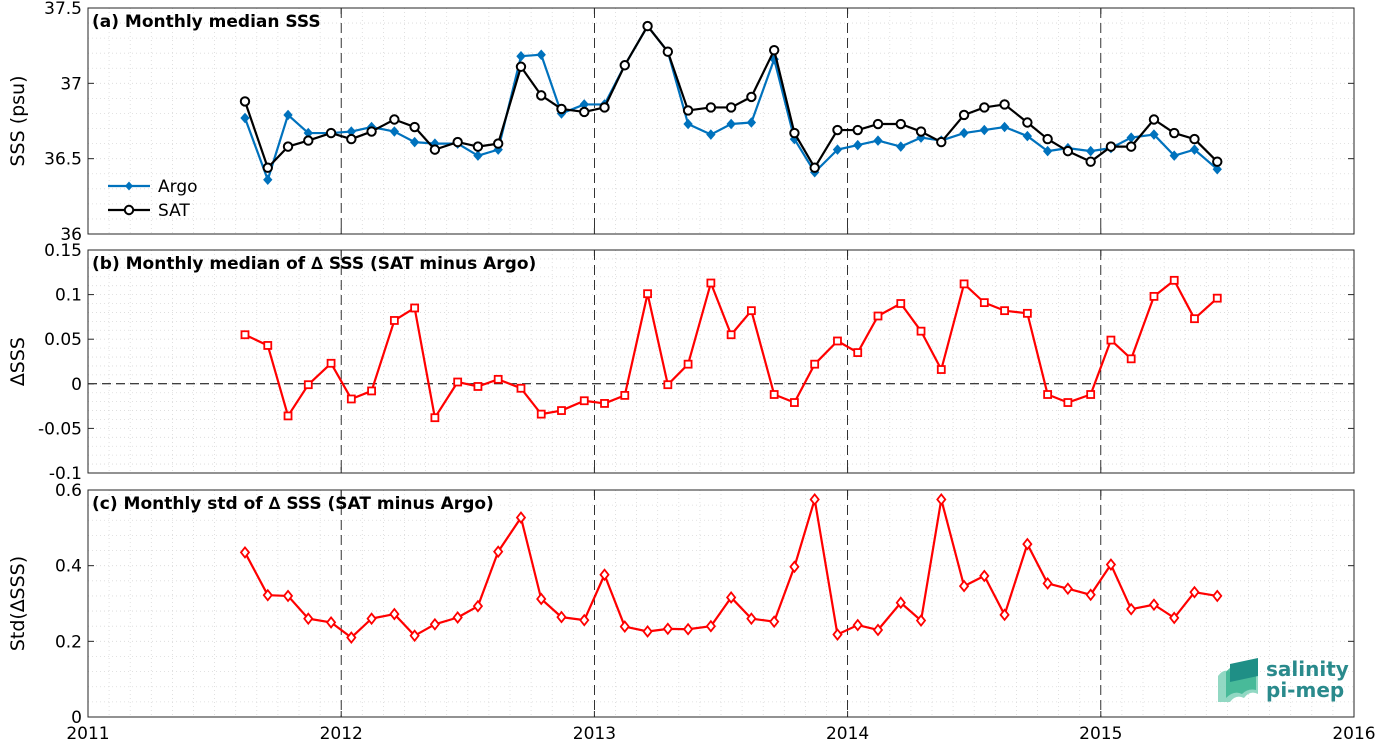 The width and height of the screenshot is (1377, 749). Describe the element at coordinates (71, 84) in the screenshot. I see `y-tick-label: 37` at that location.